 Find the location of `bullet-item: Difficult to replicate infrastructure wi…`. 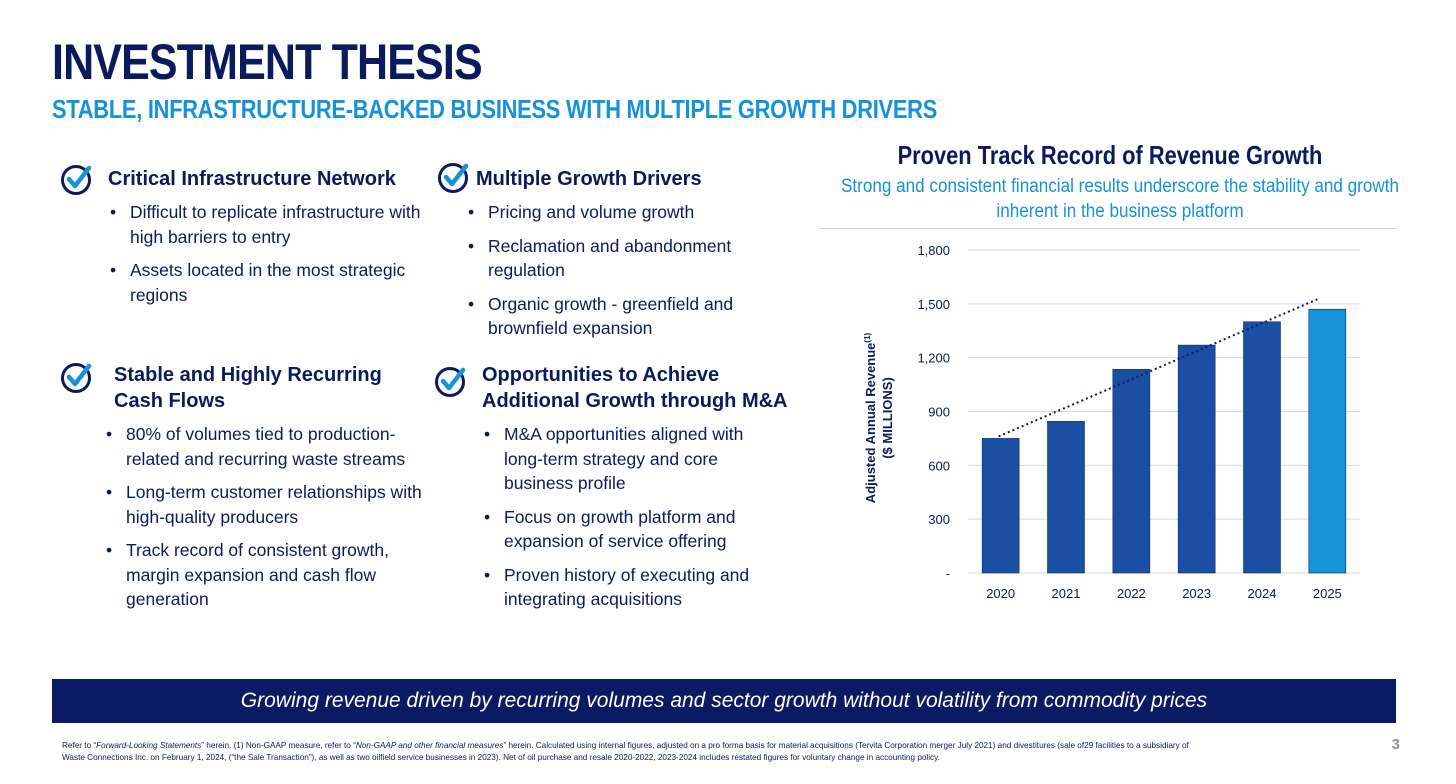

bullet-item: Difficult to replicate infrastructure wi… is located at coordinates (268, 224).